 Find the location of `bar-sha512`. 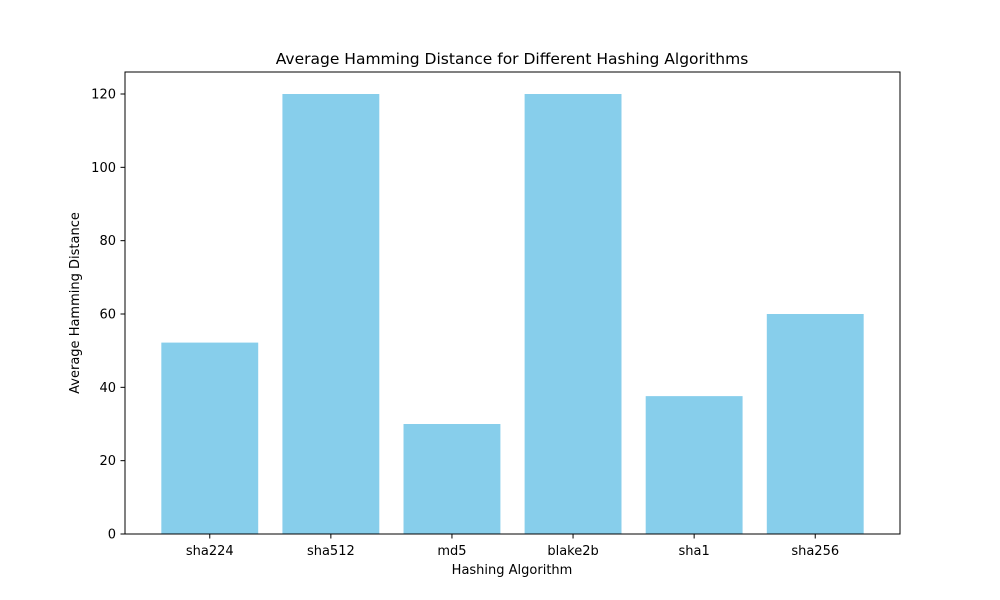

bar-sha512 is located at coordinates (331, 314).